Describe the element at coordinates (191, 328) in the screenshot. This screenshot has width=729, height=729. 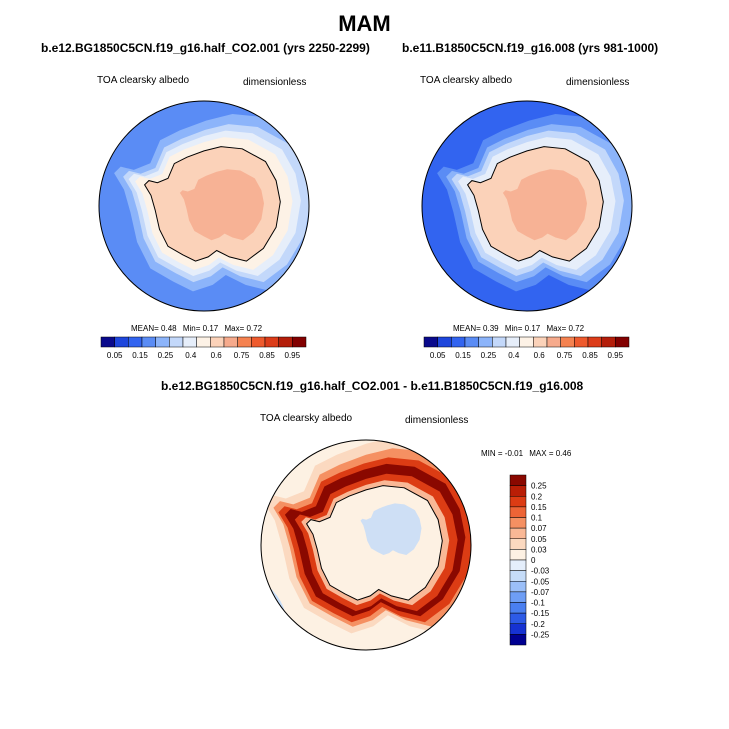
I see `panel1-min-label: Min=` at that location.